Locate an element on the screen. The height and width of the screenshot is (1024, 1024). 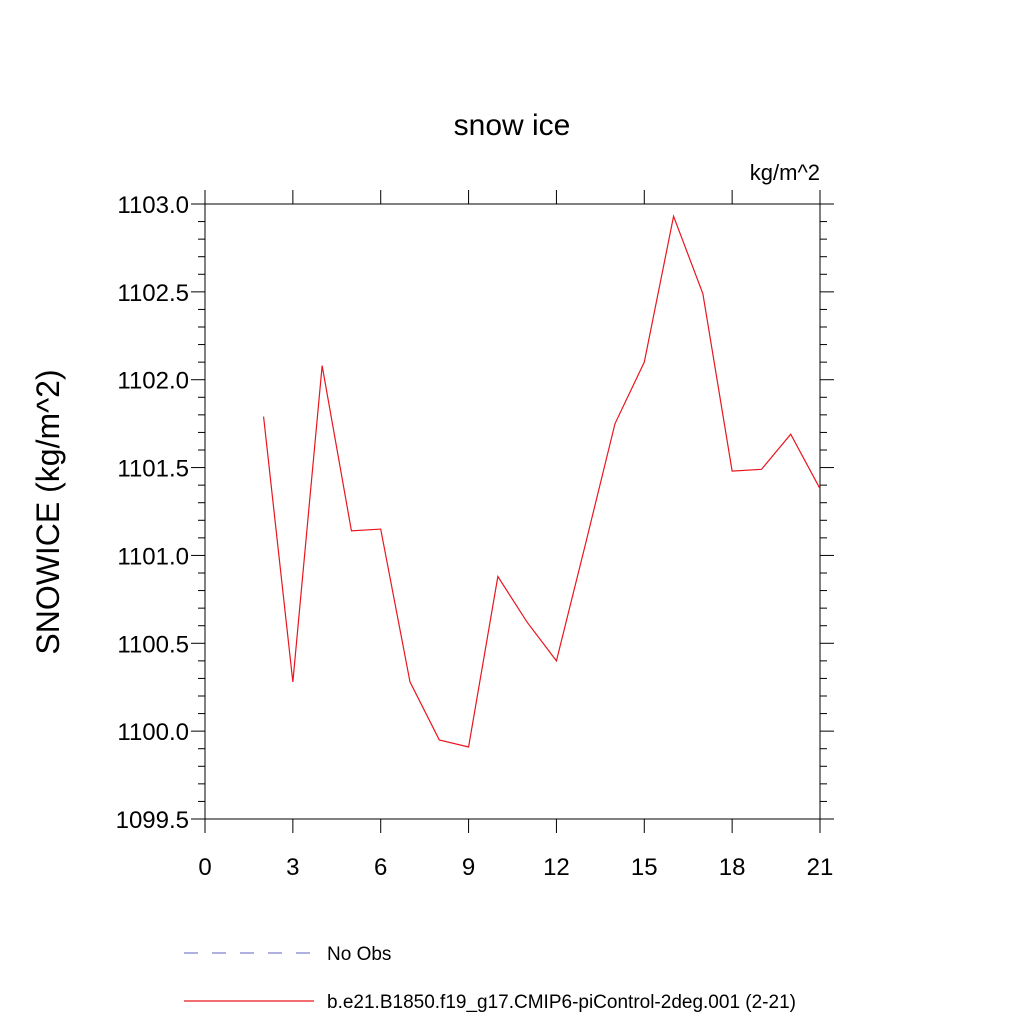
chart-title: snow ice is located at coordinates (512, 125).